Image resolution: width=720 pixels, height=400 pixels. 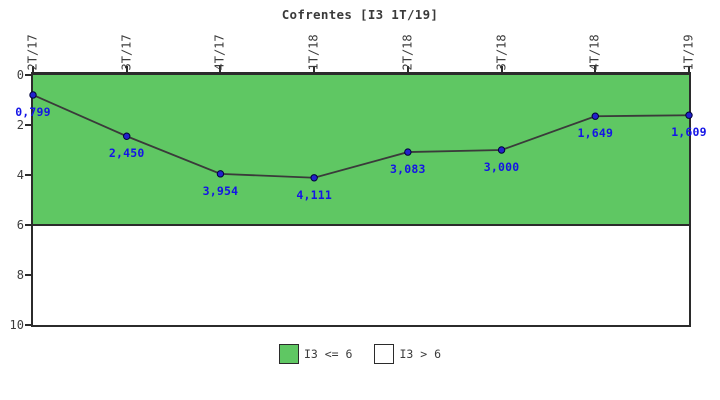 I want to click on data-point-label: 3,000, so click(x=501, y=167).